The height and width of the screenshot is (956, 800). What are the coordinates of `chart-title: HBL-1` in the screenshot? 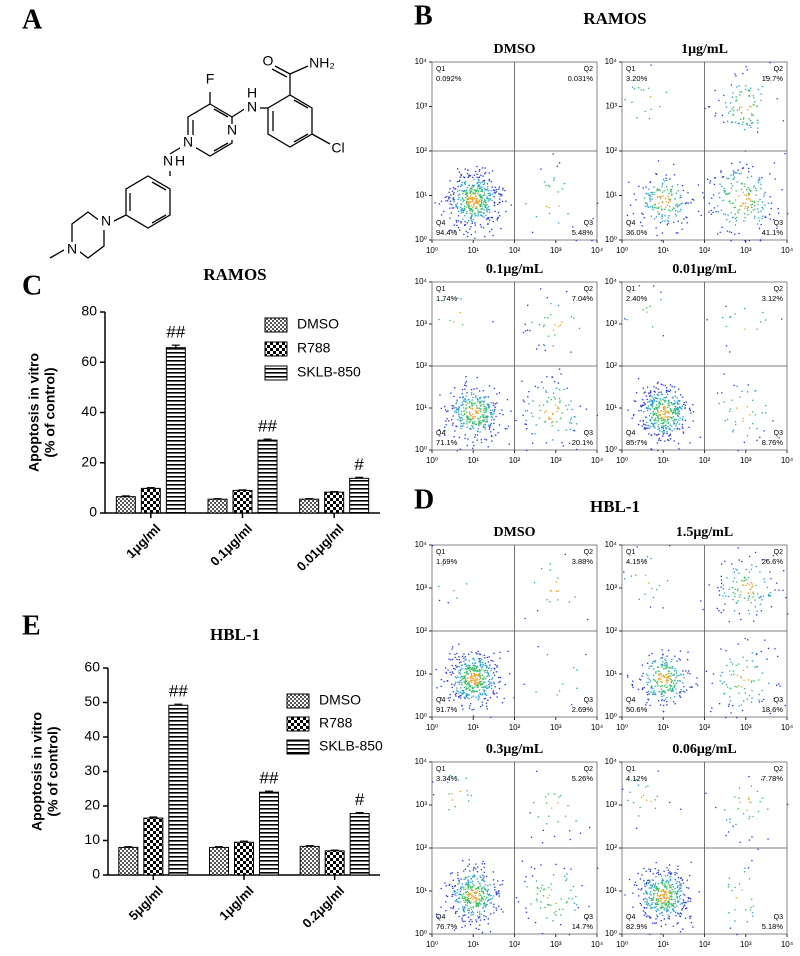 It's located at (235, 634).